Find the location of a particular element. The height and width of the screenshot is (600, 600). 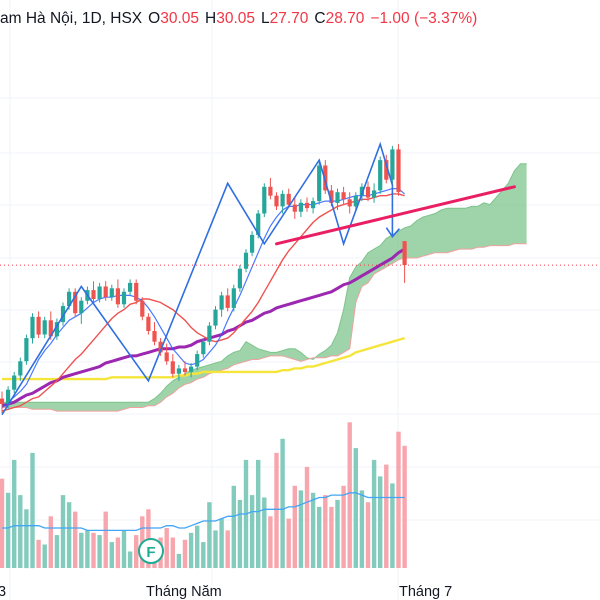

high-label: H is located at coordinates (211, 18).